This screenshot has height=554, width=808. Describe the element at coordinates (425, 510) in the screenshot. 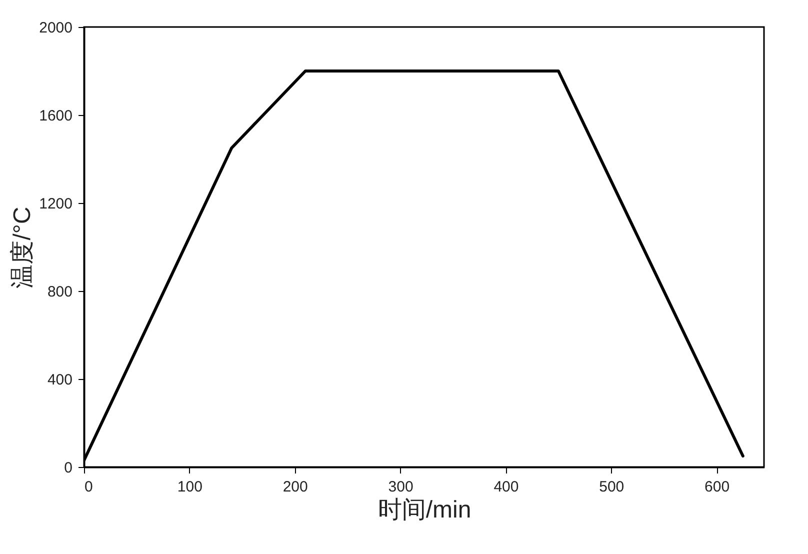

I see `x-axis-title: 时间/min` at that location.